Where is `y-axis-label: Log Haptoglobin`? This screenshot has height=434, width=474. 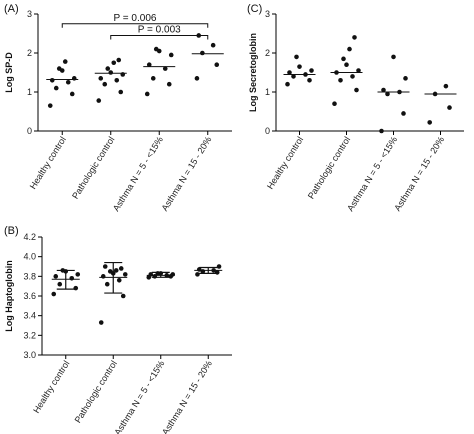
y-axis-label: Log Haptoglobin is located at coordinates (9, 295).